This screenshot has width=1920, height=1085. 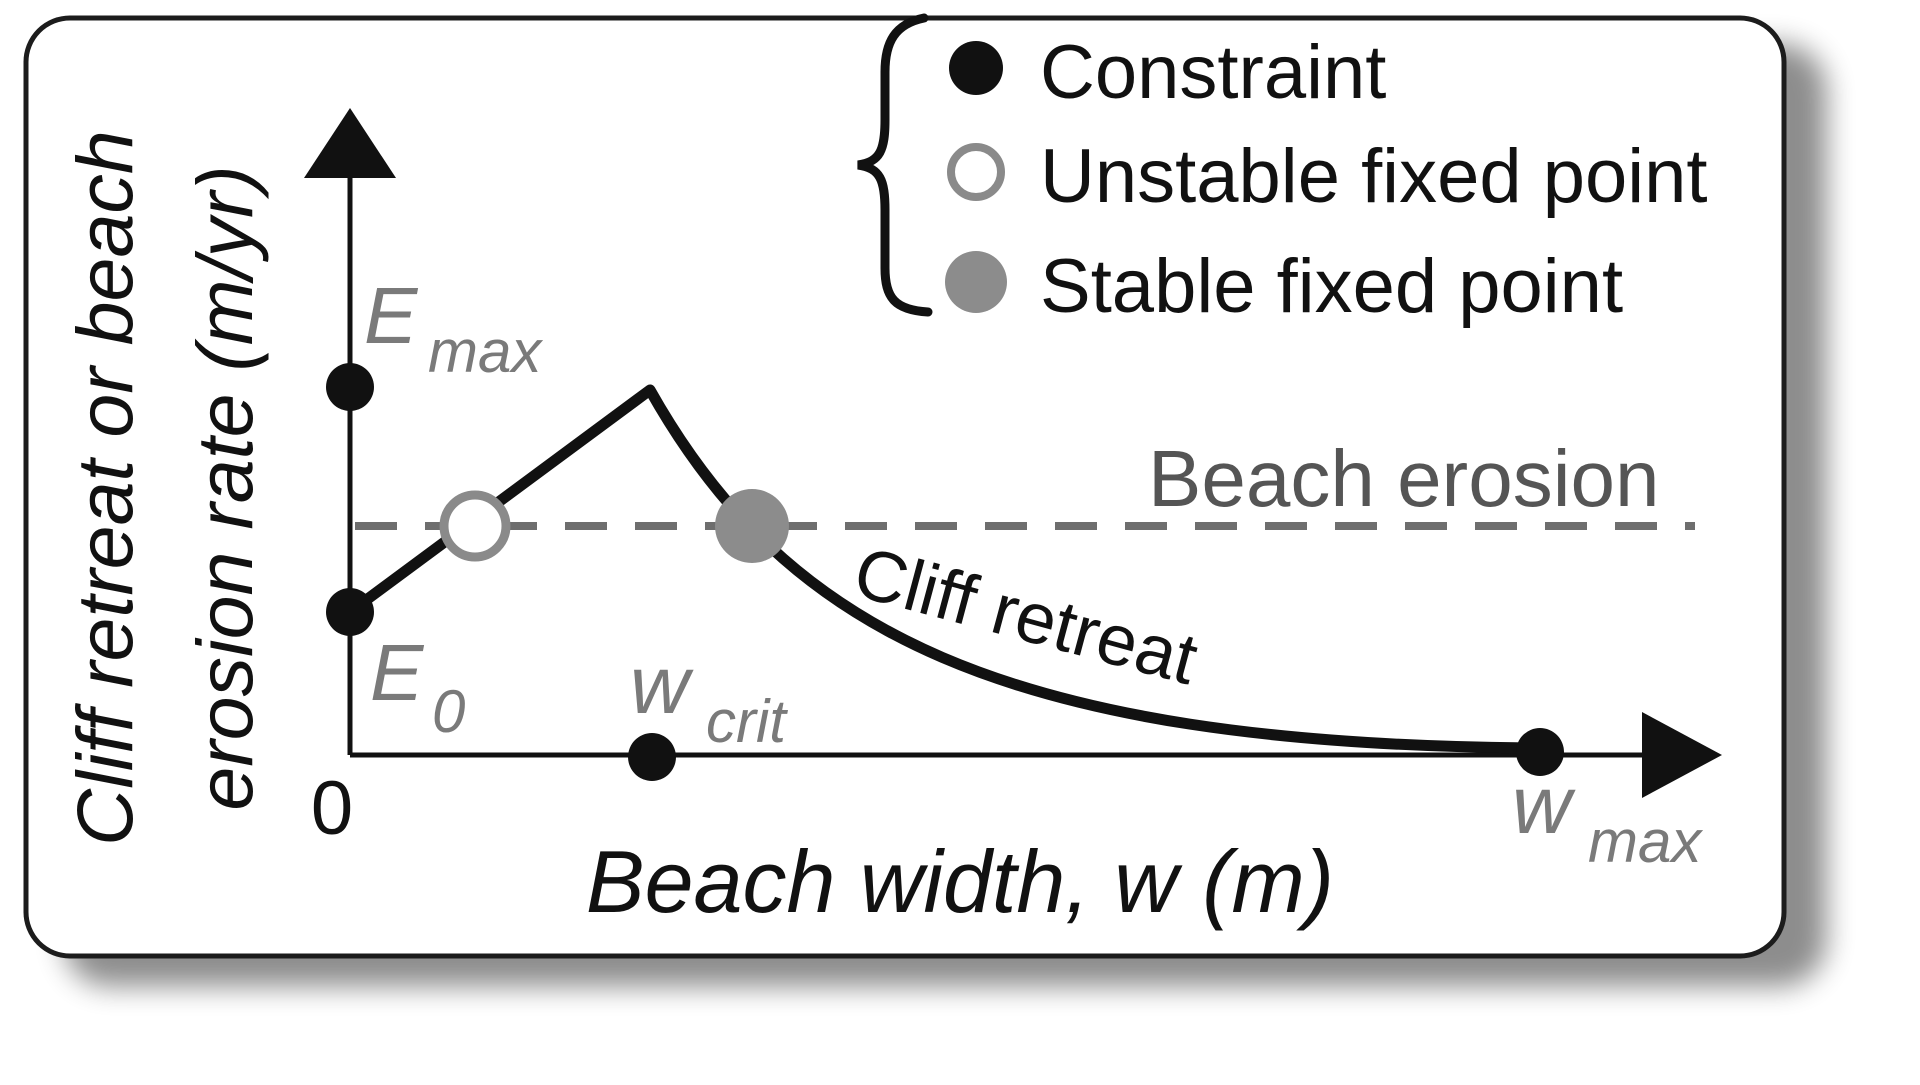 What do you see at coordinates (350, 143) in the screenshot?
I see `y-axis-arrow` at bounding box center [350, 143].